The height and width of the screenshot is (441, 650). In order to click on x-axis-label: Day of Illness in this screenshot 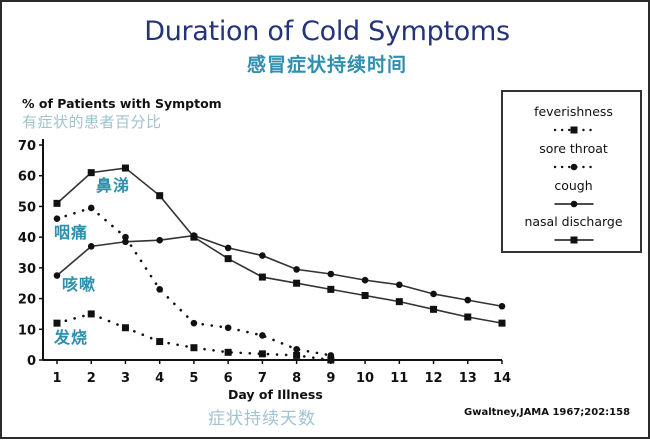, I will do `click(275, 394)`.